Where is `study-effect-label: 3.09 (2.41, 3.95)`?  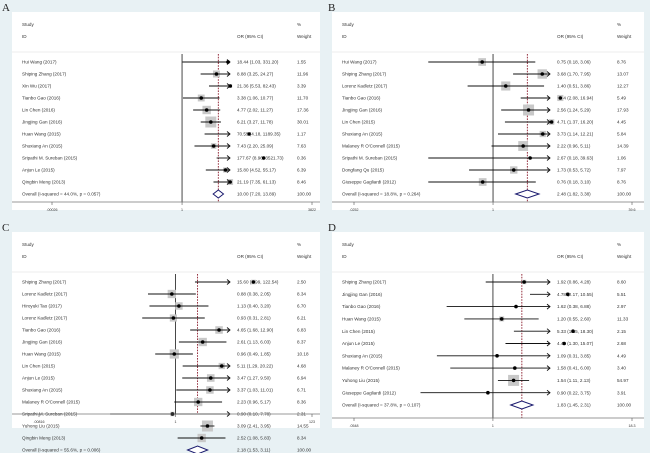
study-effect-label: 3.09 (2.41, 3.95) is located at coordinates (254, 426).